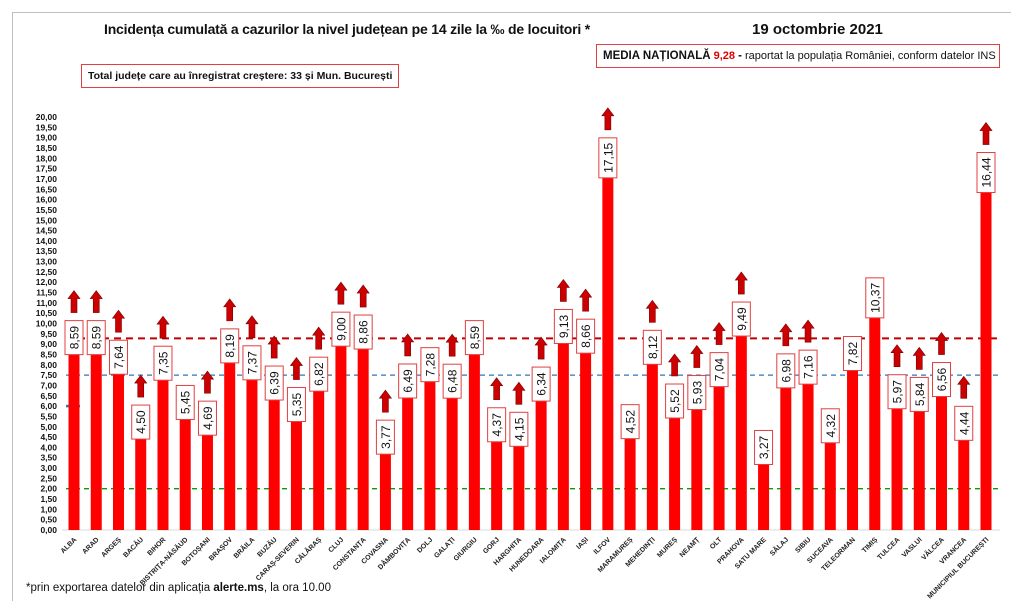 The width and height of the screenshot is (1018, 606). I want to click on value-label: 5,45, so click(185, 402).